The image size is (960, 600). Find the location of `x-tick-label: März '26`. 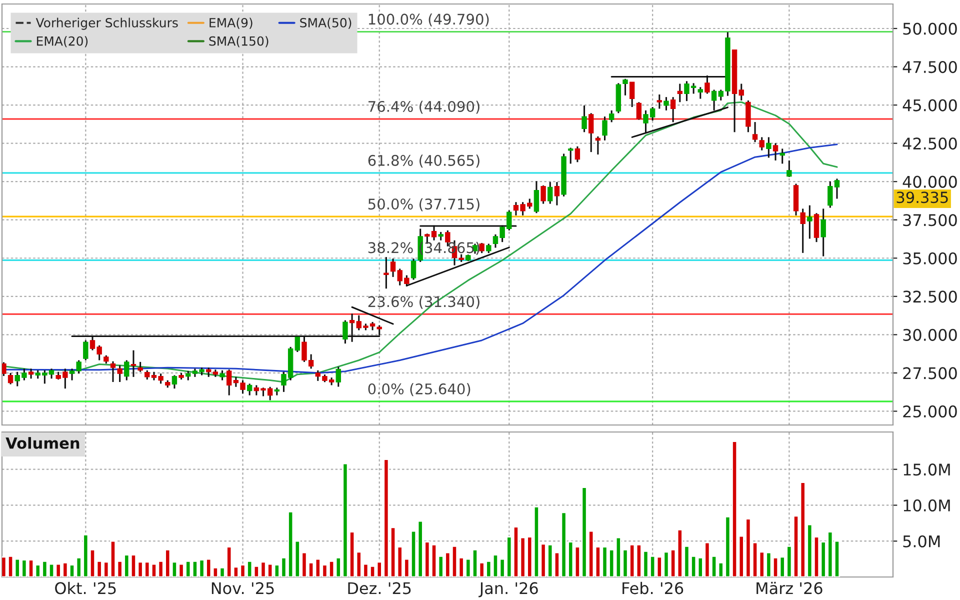

x-tick-label: März '26 is located at coordinates (789, 588).